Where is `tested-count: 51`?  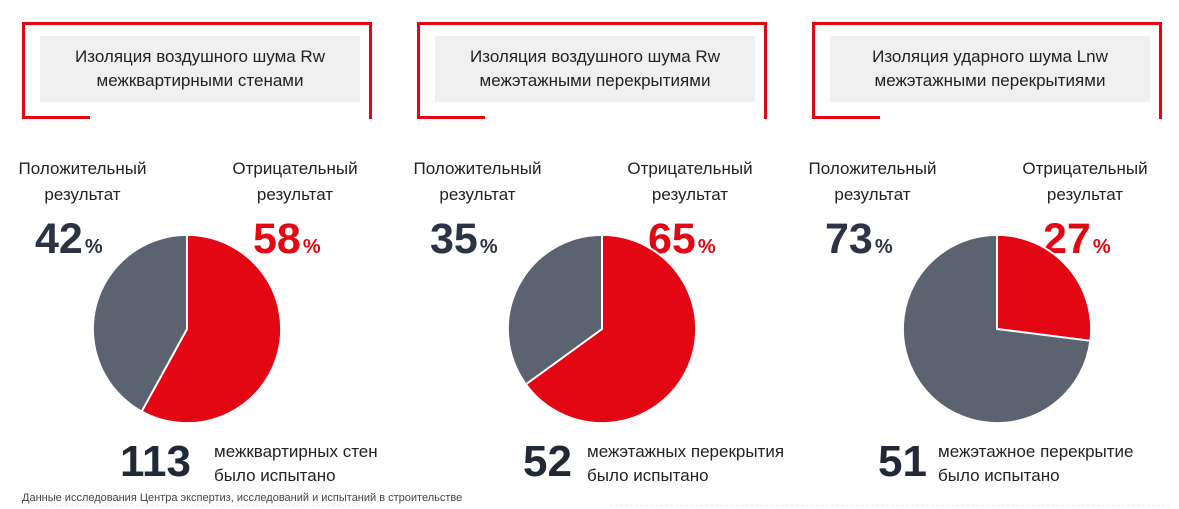 tested-count: 51 is located at coordinates (902, 461).